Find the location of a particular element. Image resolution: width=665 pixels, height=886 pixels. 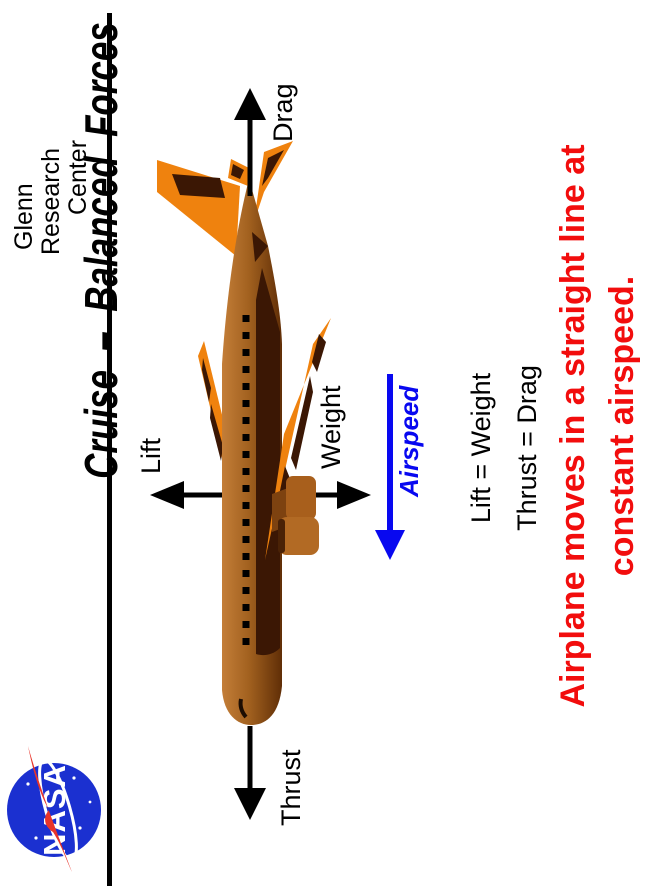

lift-label: Lift is located at coordinates (151, 455).